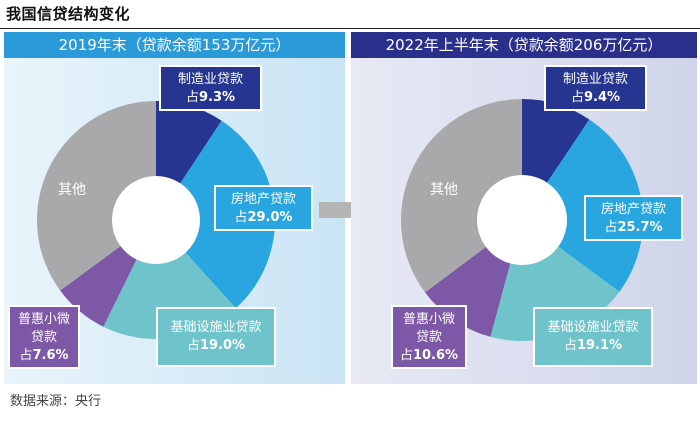 The height and width of the screenshot is (429, 700). I want to click on label-infrastructure-value: 19.0%, so click(222, 345).